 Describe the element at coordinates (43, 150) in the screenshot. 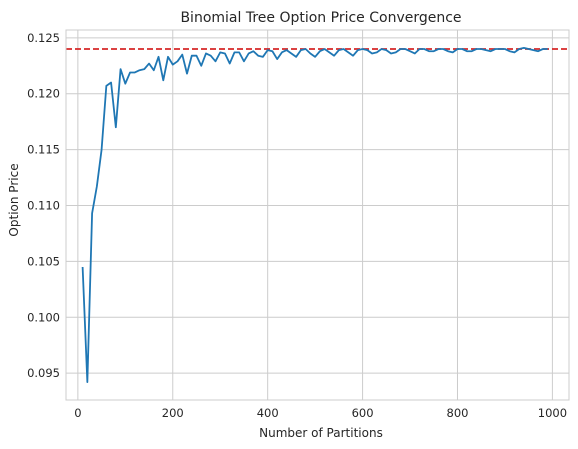

I see `y-tick-label: 0.115` at that location.